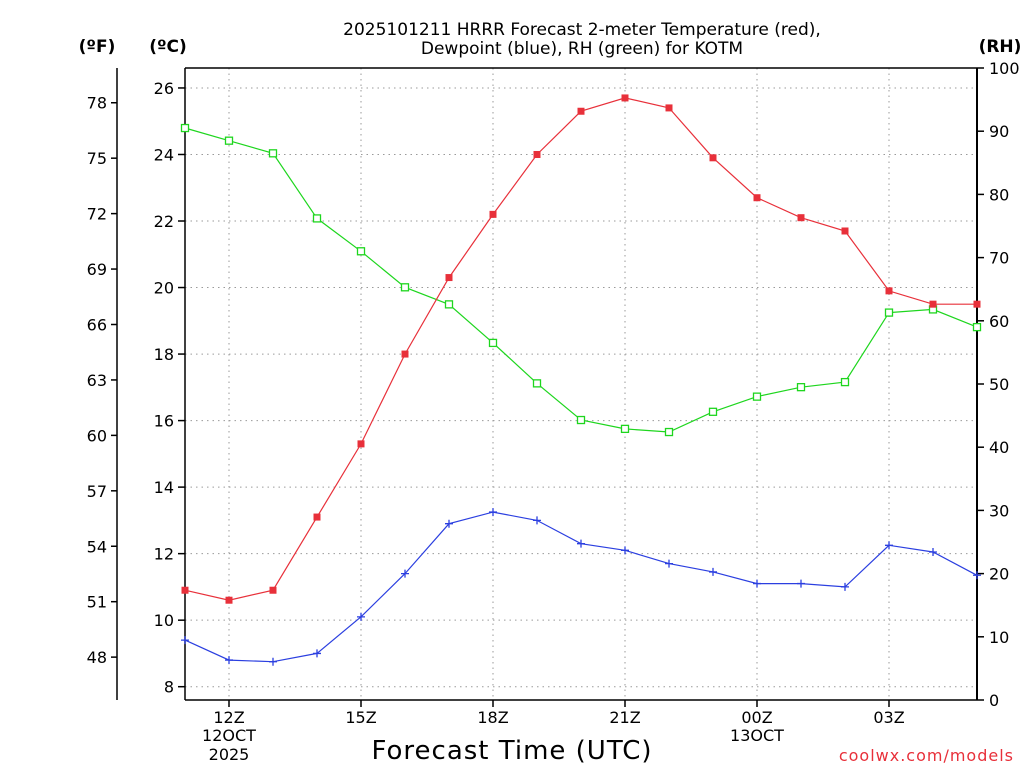 This screenshot has width=1024, height=768. Describe the element at coordinates (999, 384) in the screenshot. I see `rh-tick-label: 50` at that location.